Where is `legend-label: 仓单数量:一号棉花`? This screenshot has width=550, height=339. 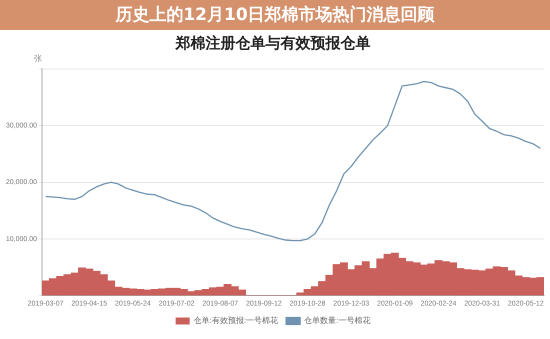
legend-label: 仓单数量:一号棉花 is located at coordinates (337, 321).